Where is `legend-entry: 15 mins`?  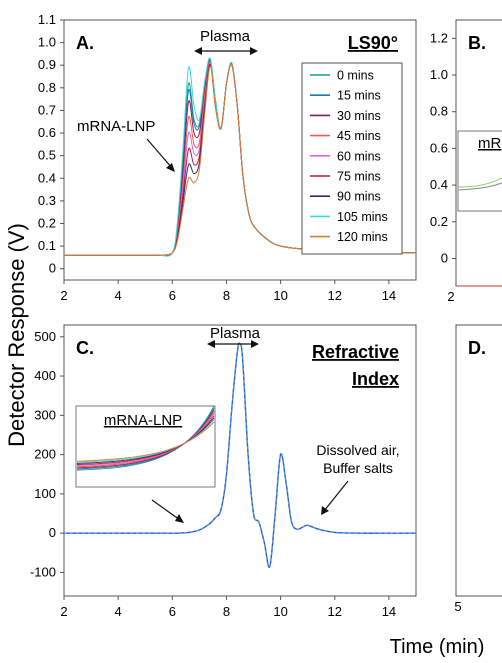
legend-entry: 15 mins is located at coordinates (359, 96).